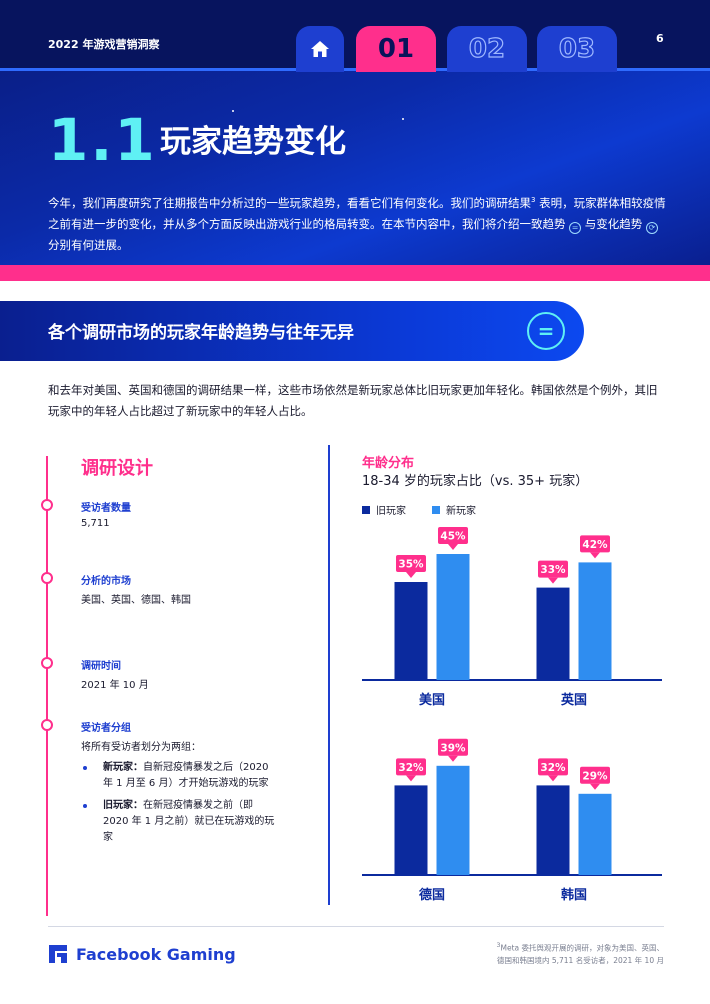 The width and height of the screenshot is (710, 1004). What do you see at coordinates (141, 747) in the screenshot?
I see `groups-intro: 将所有受访者划分为两组：` at bounding box center [141, 747].